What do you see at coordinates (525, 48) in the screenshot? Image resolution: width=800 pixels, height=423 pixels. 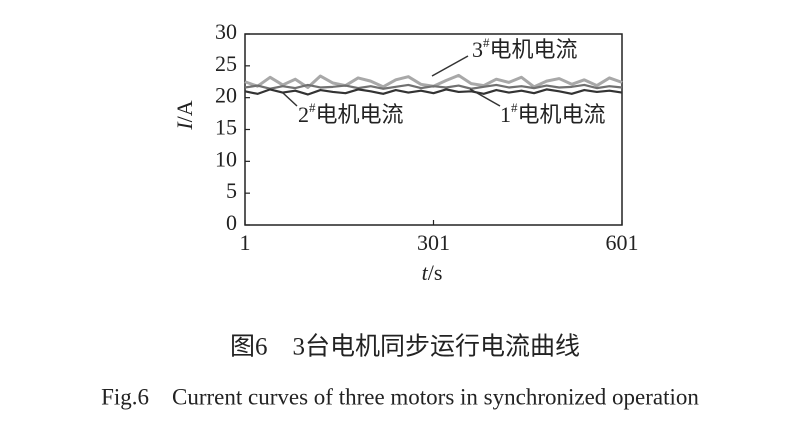 I see `annotation: 3#电机电流` at bounding box center [525, 48].